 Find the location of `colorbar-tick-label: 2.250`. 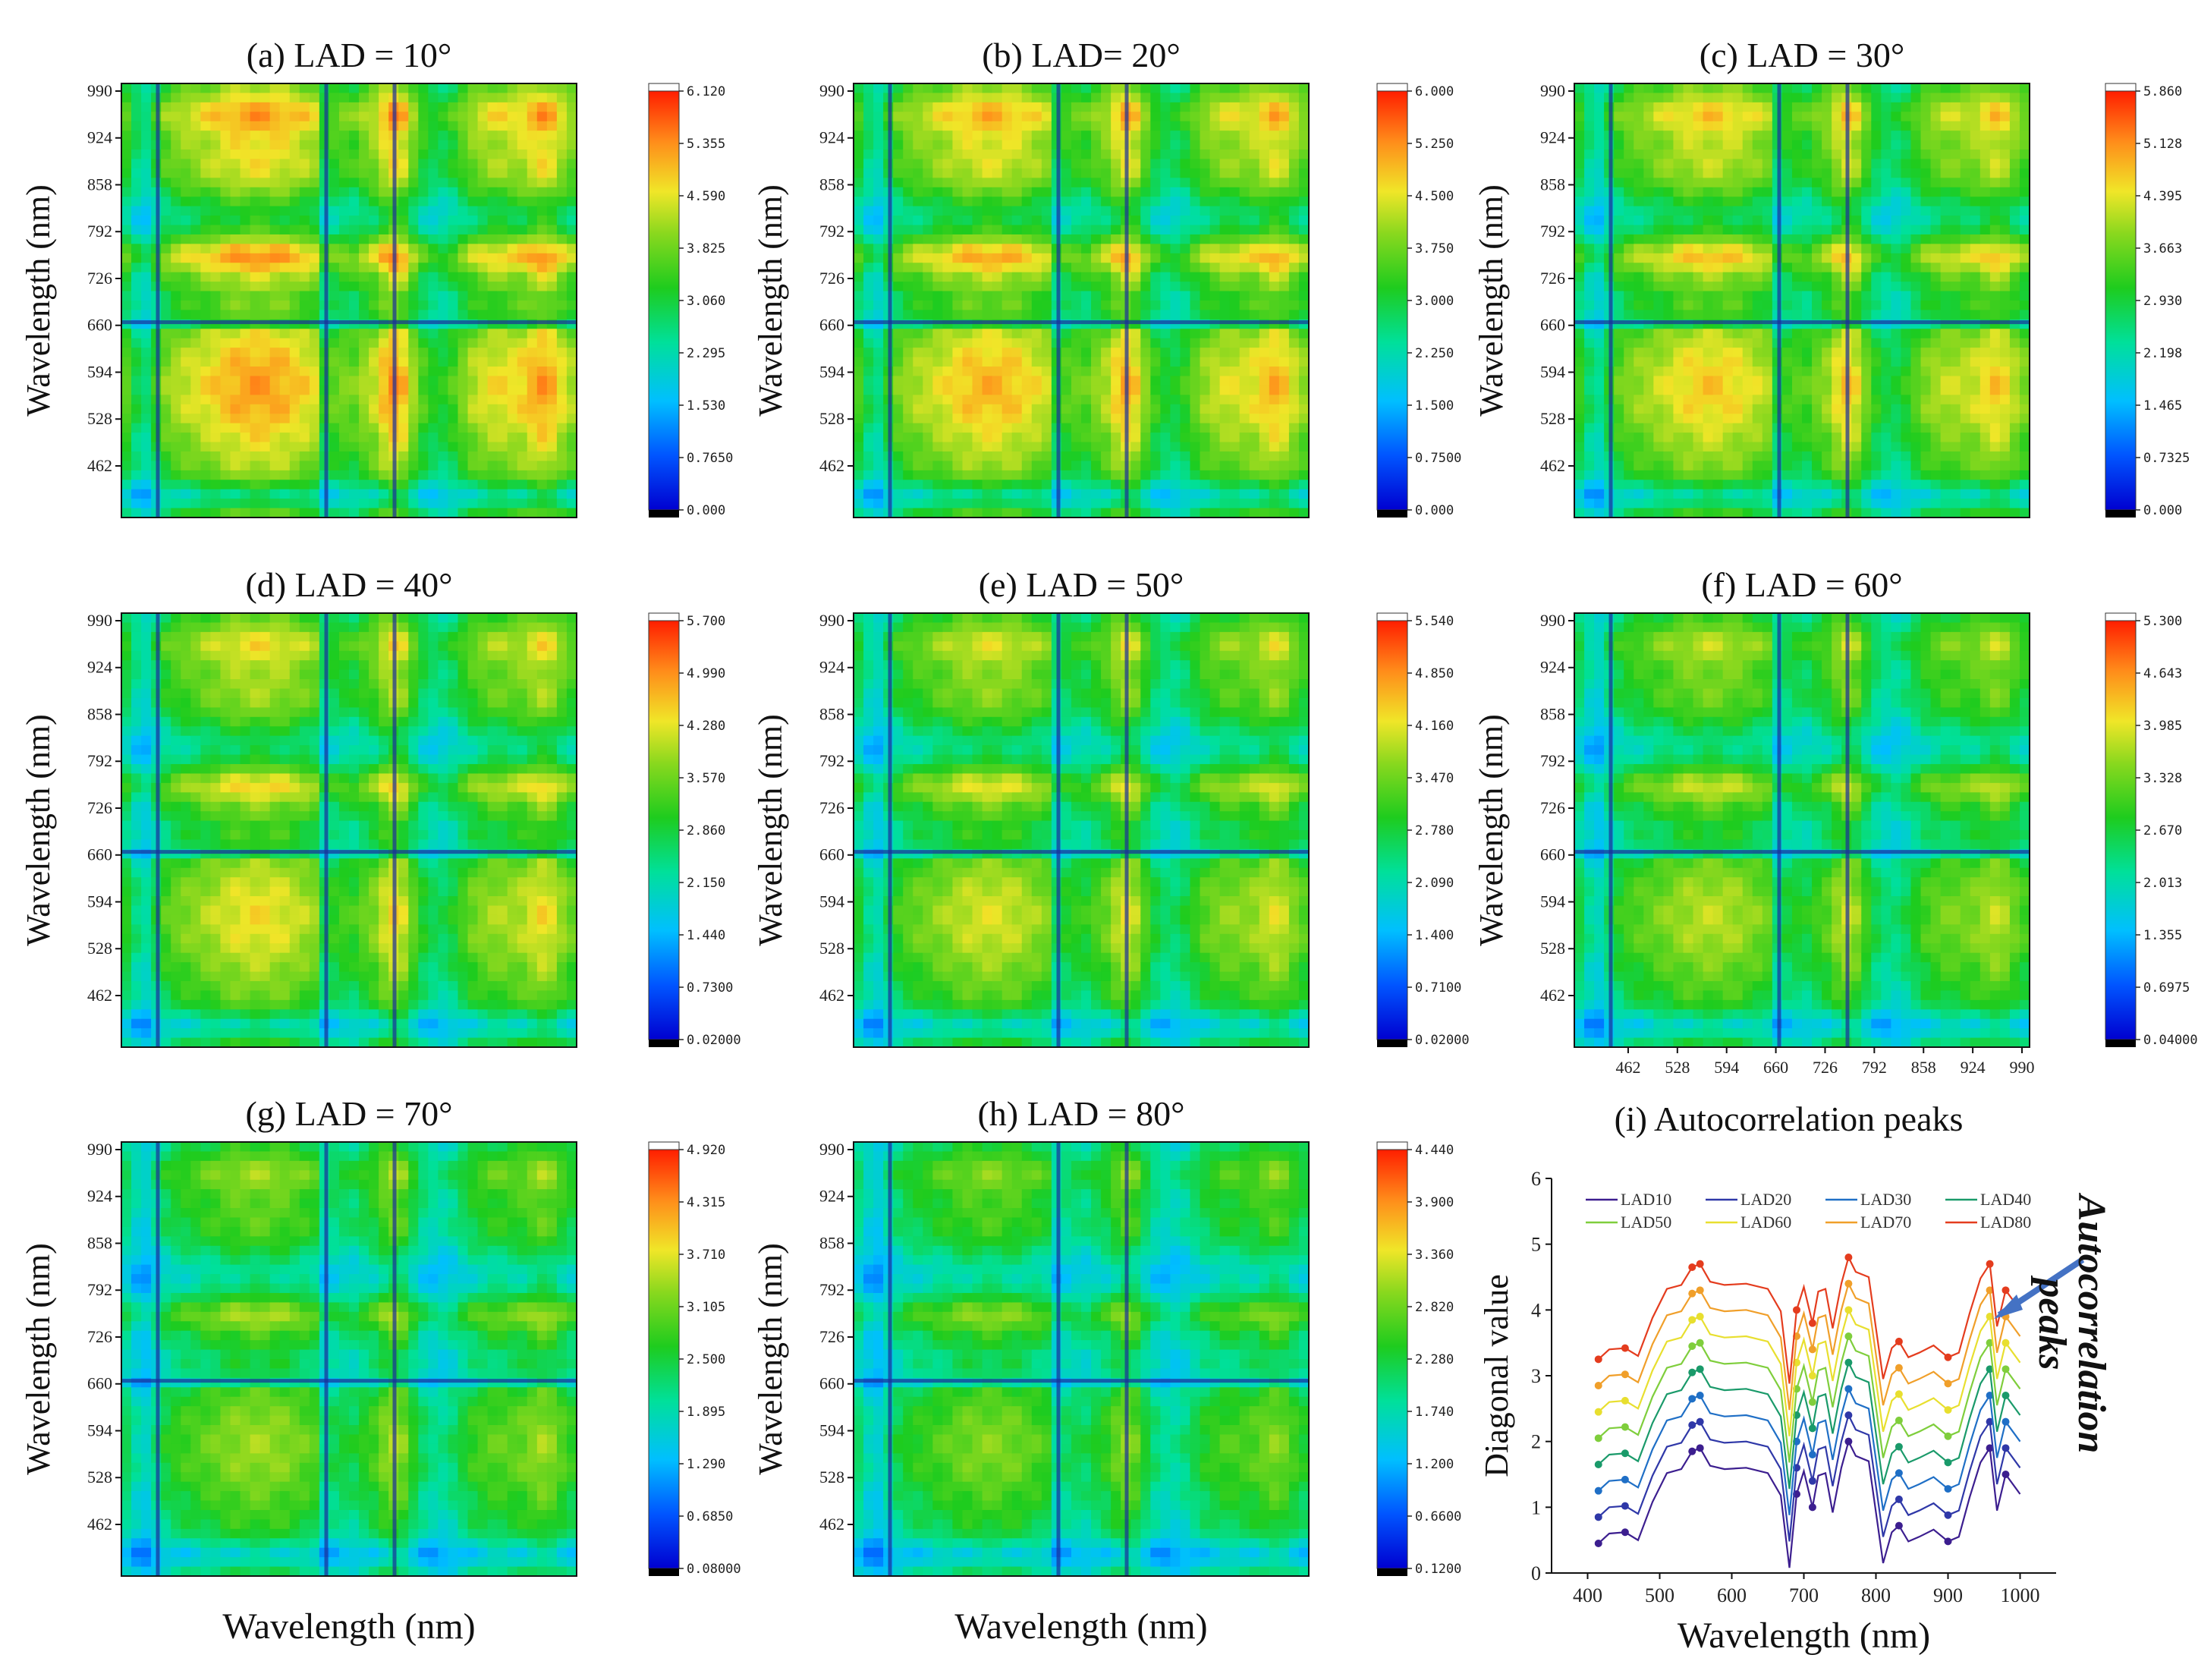

colorbar-tick-label: 2.250 is located at coordinates (1434, 353).